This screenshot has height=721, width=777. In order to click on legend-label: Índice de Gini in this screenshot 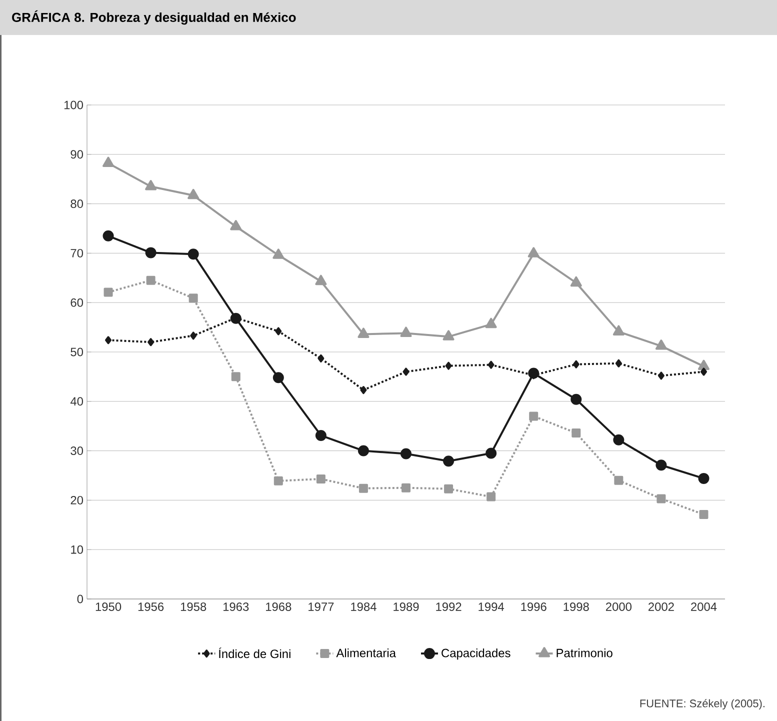, I will do `click(254, 653)`.